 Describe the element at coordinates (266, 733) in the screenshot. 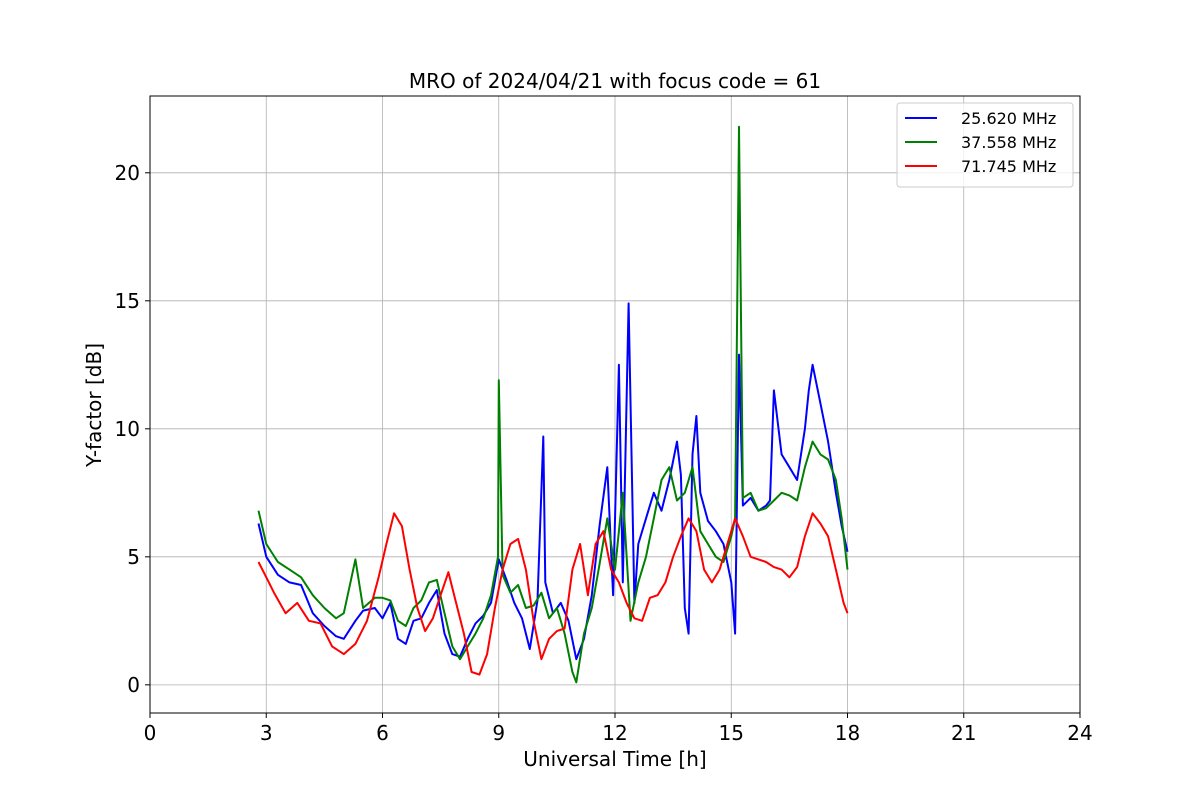

I see `x-tick-label: 3` at that location.